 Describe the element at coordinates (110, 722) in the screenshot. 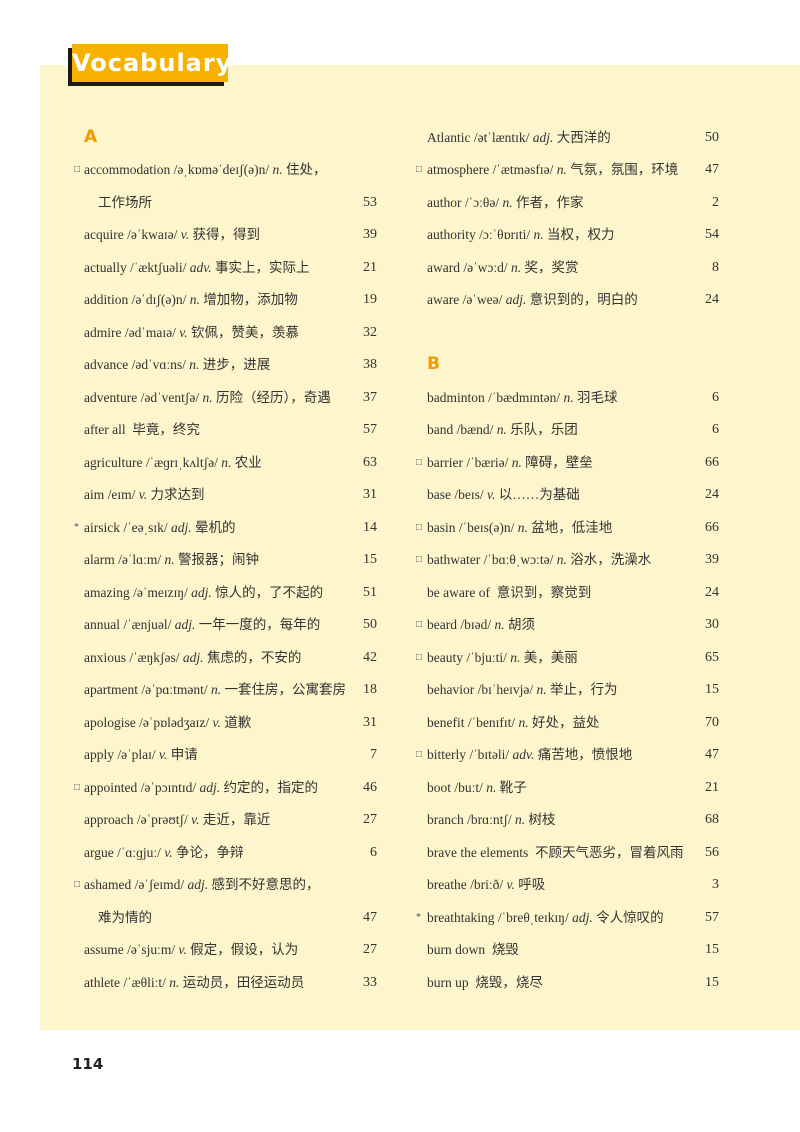

I see `entry-word: apologise` at that location.